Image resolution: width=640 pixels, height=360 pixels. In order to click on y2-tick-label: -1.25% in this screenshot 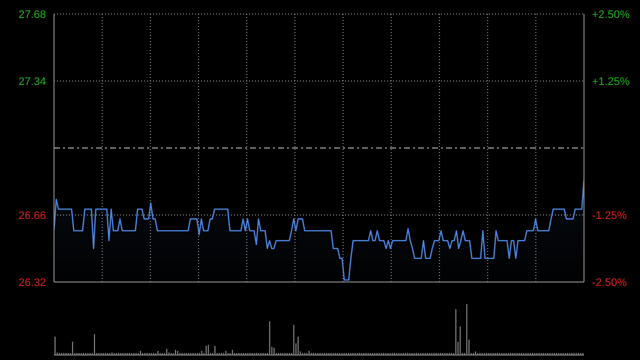, I will do `click(610, 216)`.